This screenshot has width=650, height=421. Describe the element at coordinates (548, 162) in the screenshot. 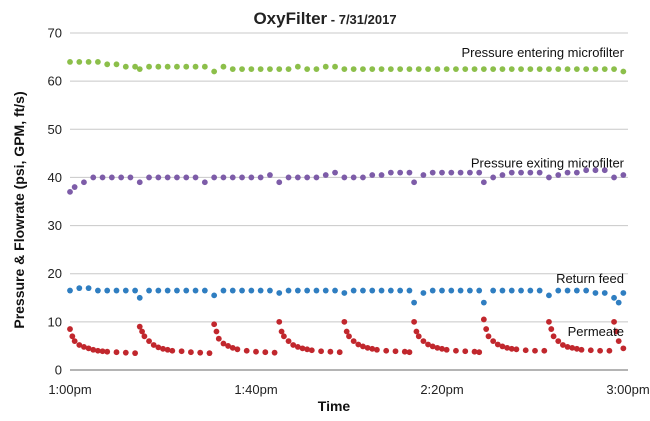

I see `series-label: Pressure exiting microfilter` at that location.